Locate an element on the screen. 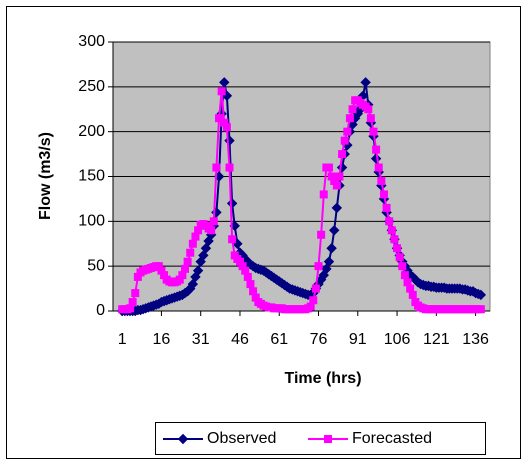 The width and height of the screenshot is (531, 466). y-tick-label: 0 is located at coordinates (100, 310).